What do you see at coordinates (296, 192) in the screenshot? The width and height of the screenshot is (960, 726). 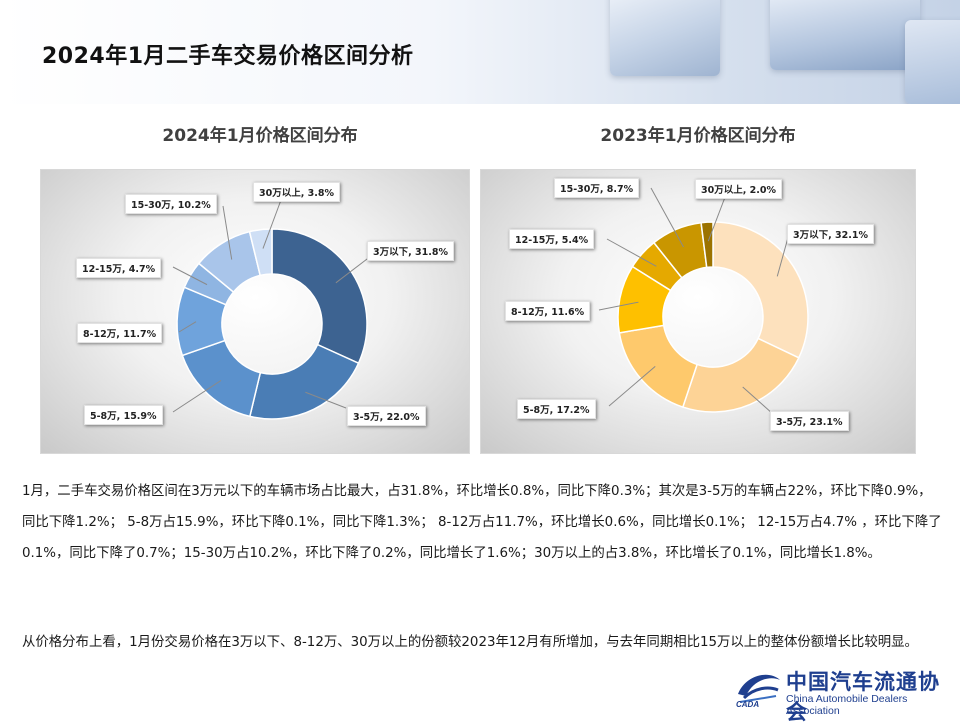 I see `data-label: 30万以上, 3.8%` at bounding box center [296, 192].